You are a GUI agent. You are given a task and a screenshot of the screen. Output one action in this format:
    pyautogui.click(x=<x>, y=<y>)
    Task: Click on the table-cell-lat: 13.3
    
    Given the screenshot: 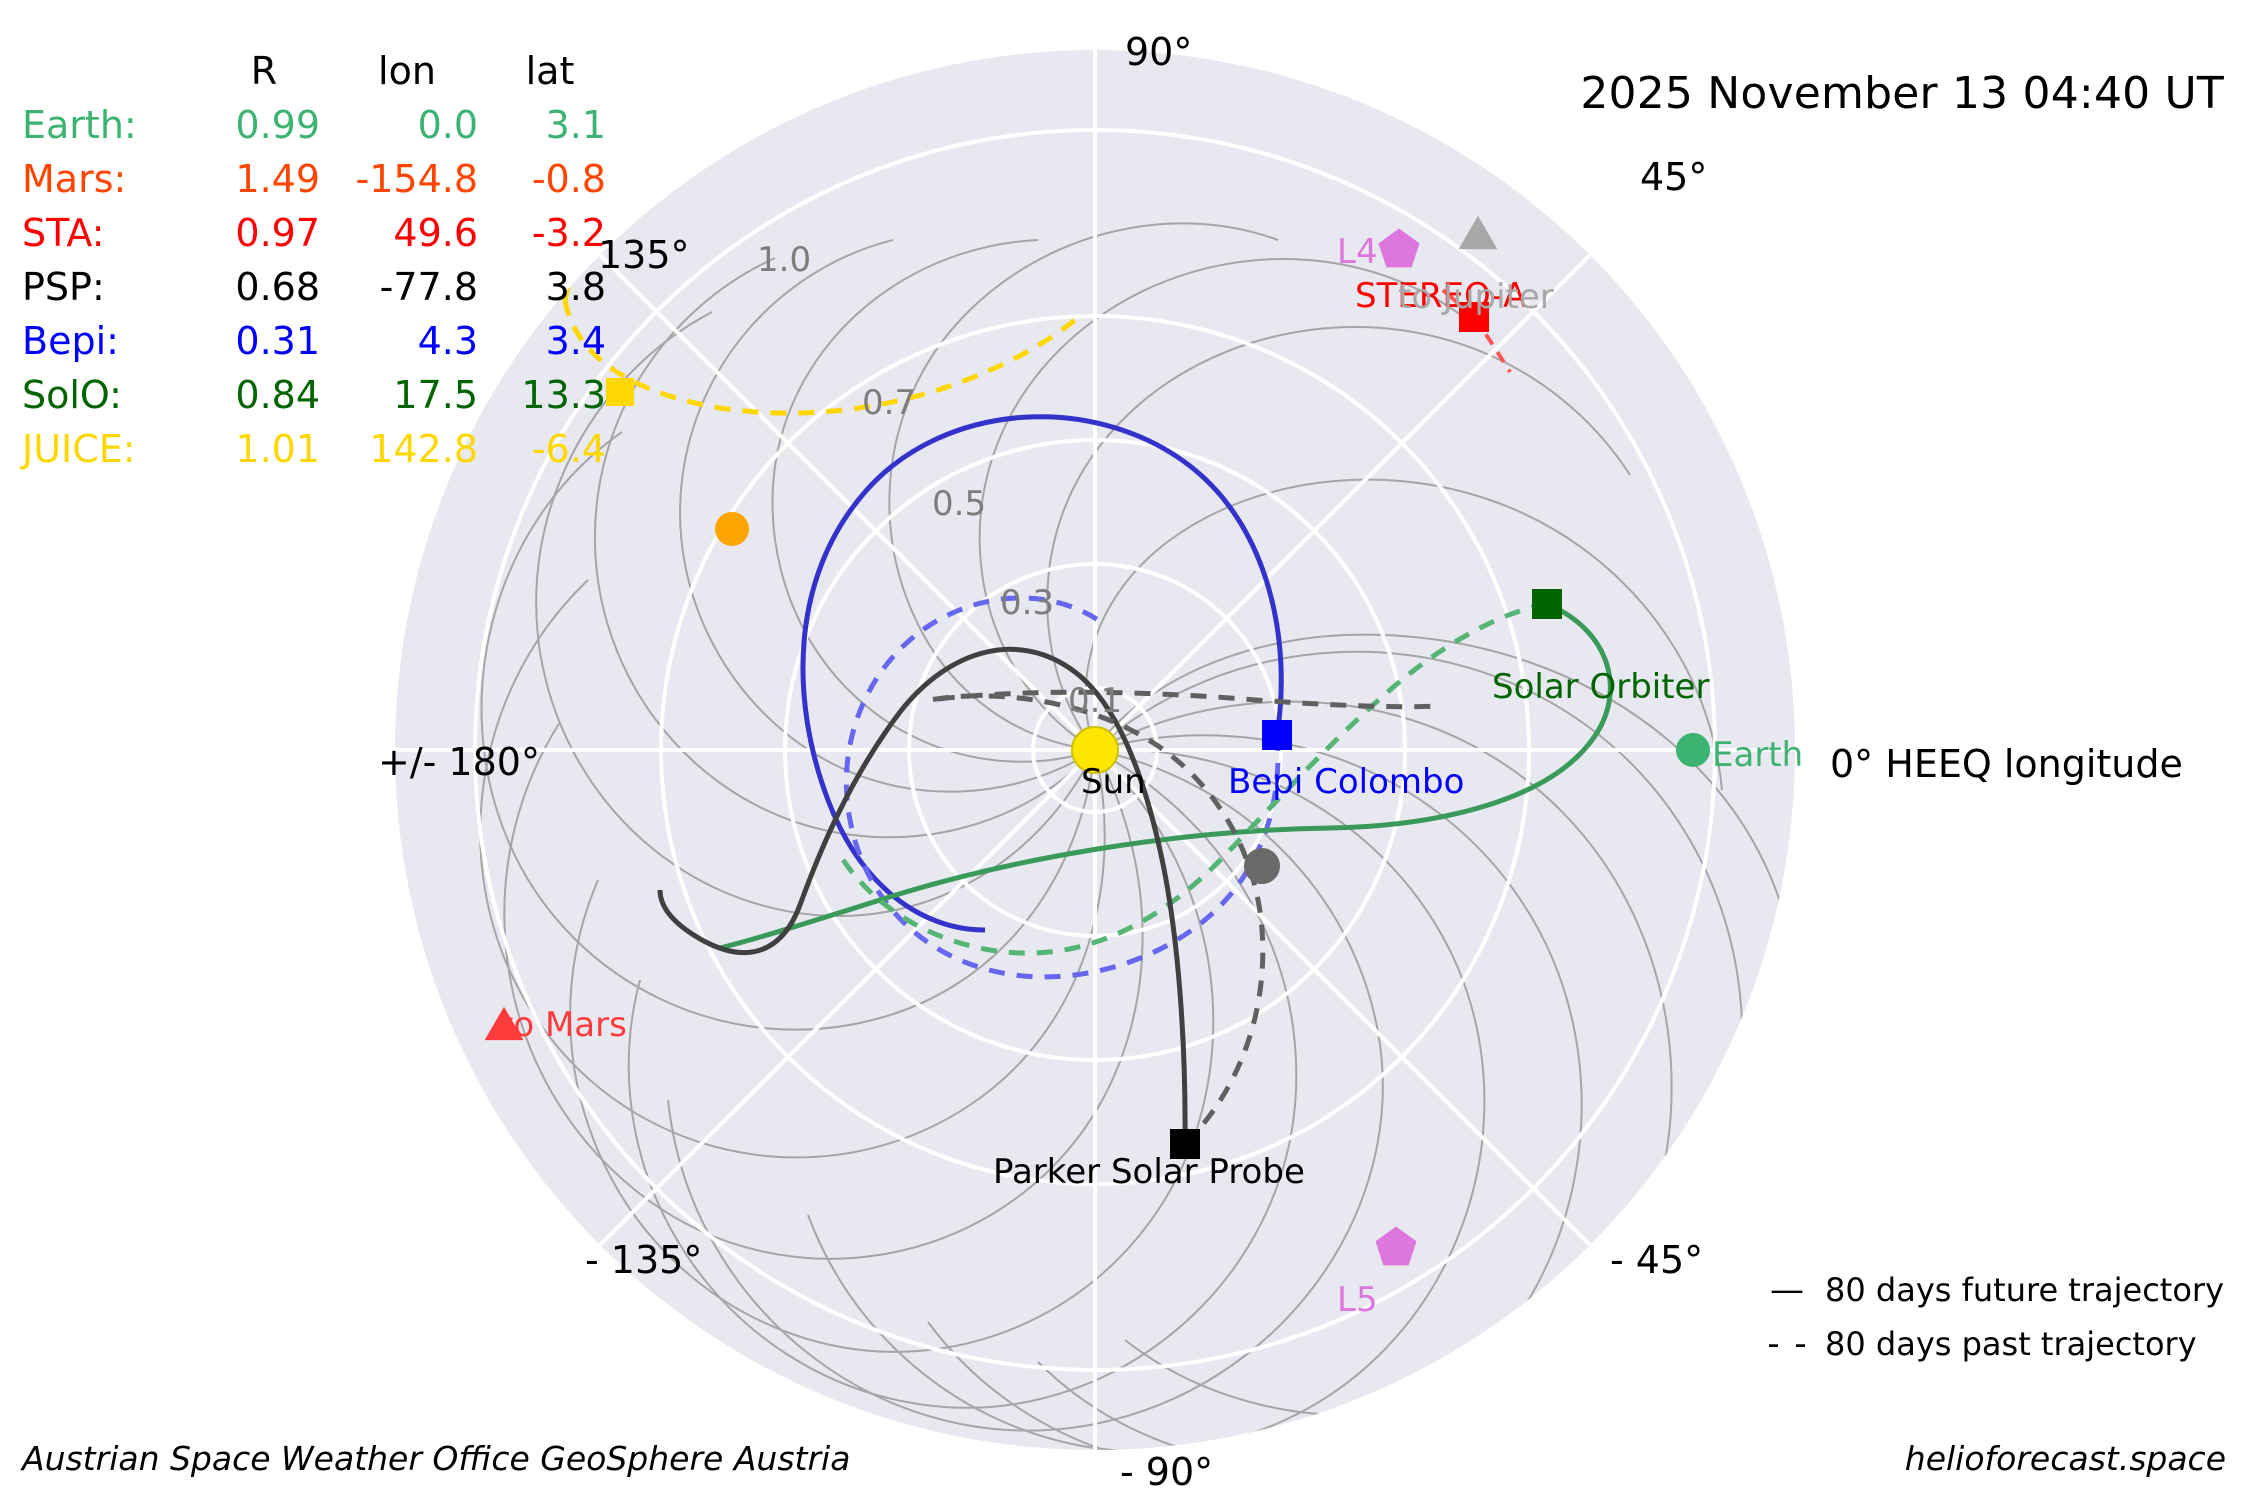 What is the action you would take?
    pyautogui.click(x=563, y=395)
    